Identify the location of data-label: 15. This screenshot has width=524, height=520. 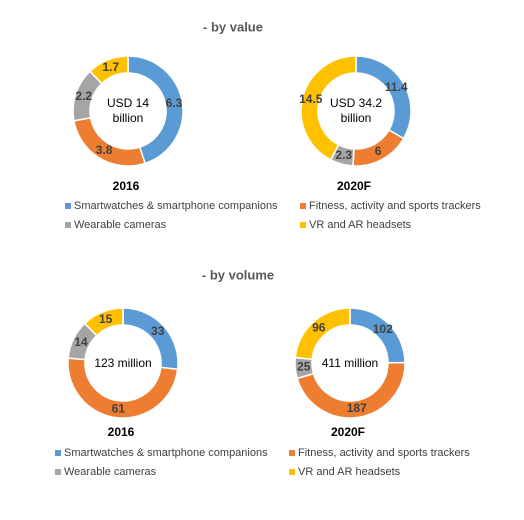
(106, 319).